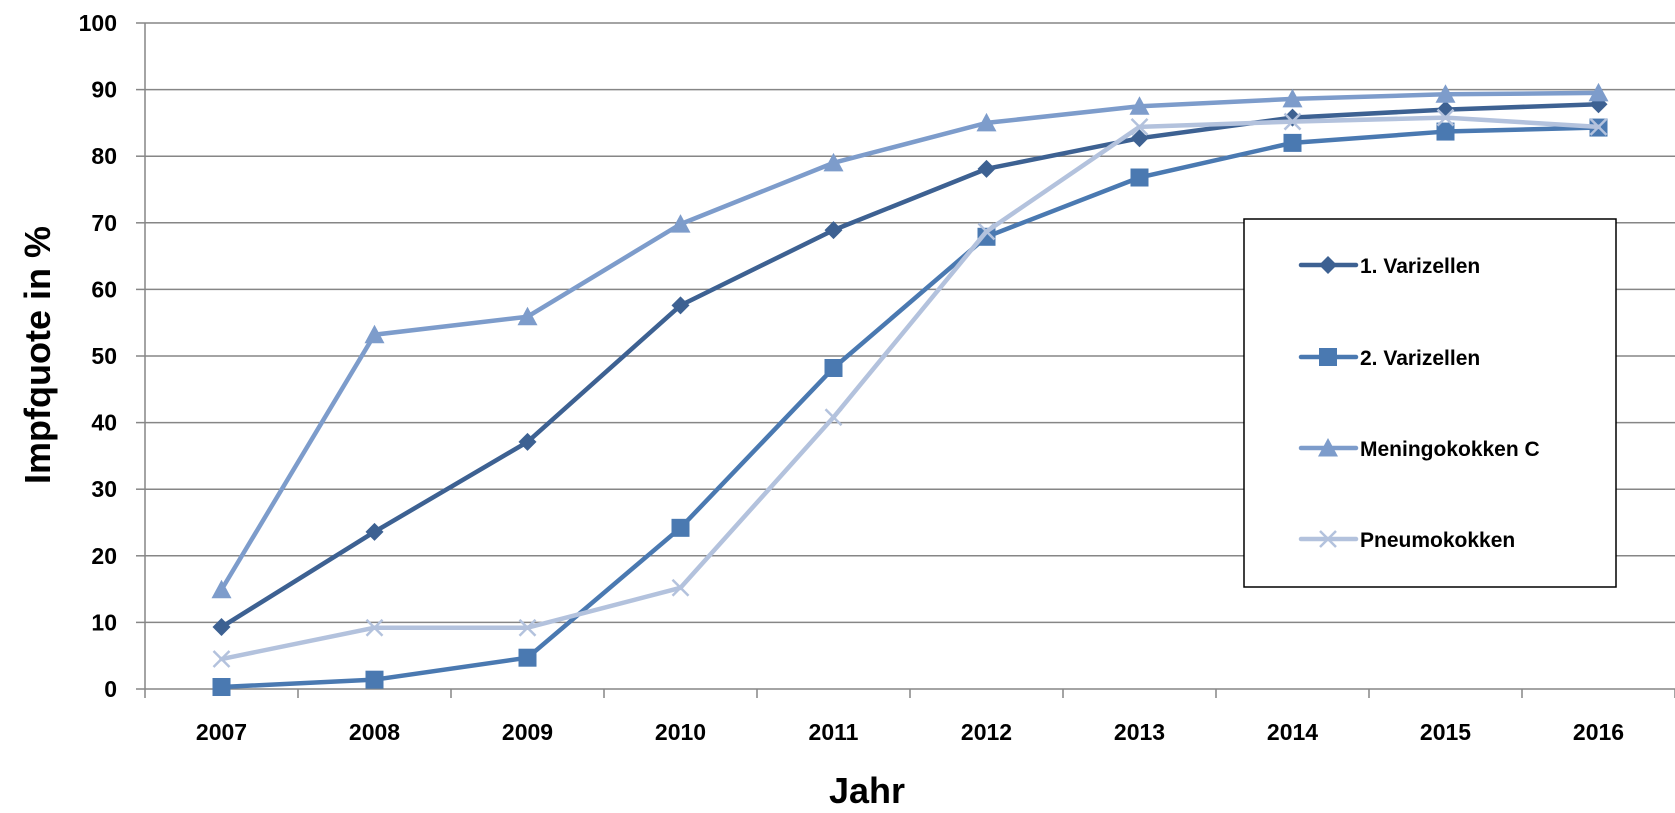 The height and width of the screenshot is (813, 1675). Describe the element at coordinates (104, 556) in the screenshot. I see `y-tick-label: 20` at that location.